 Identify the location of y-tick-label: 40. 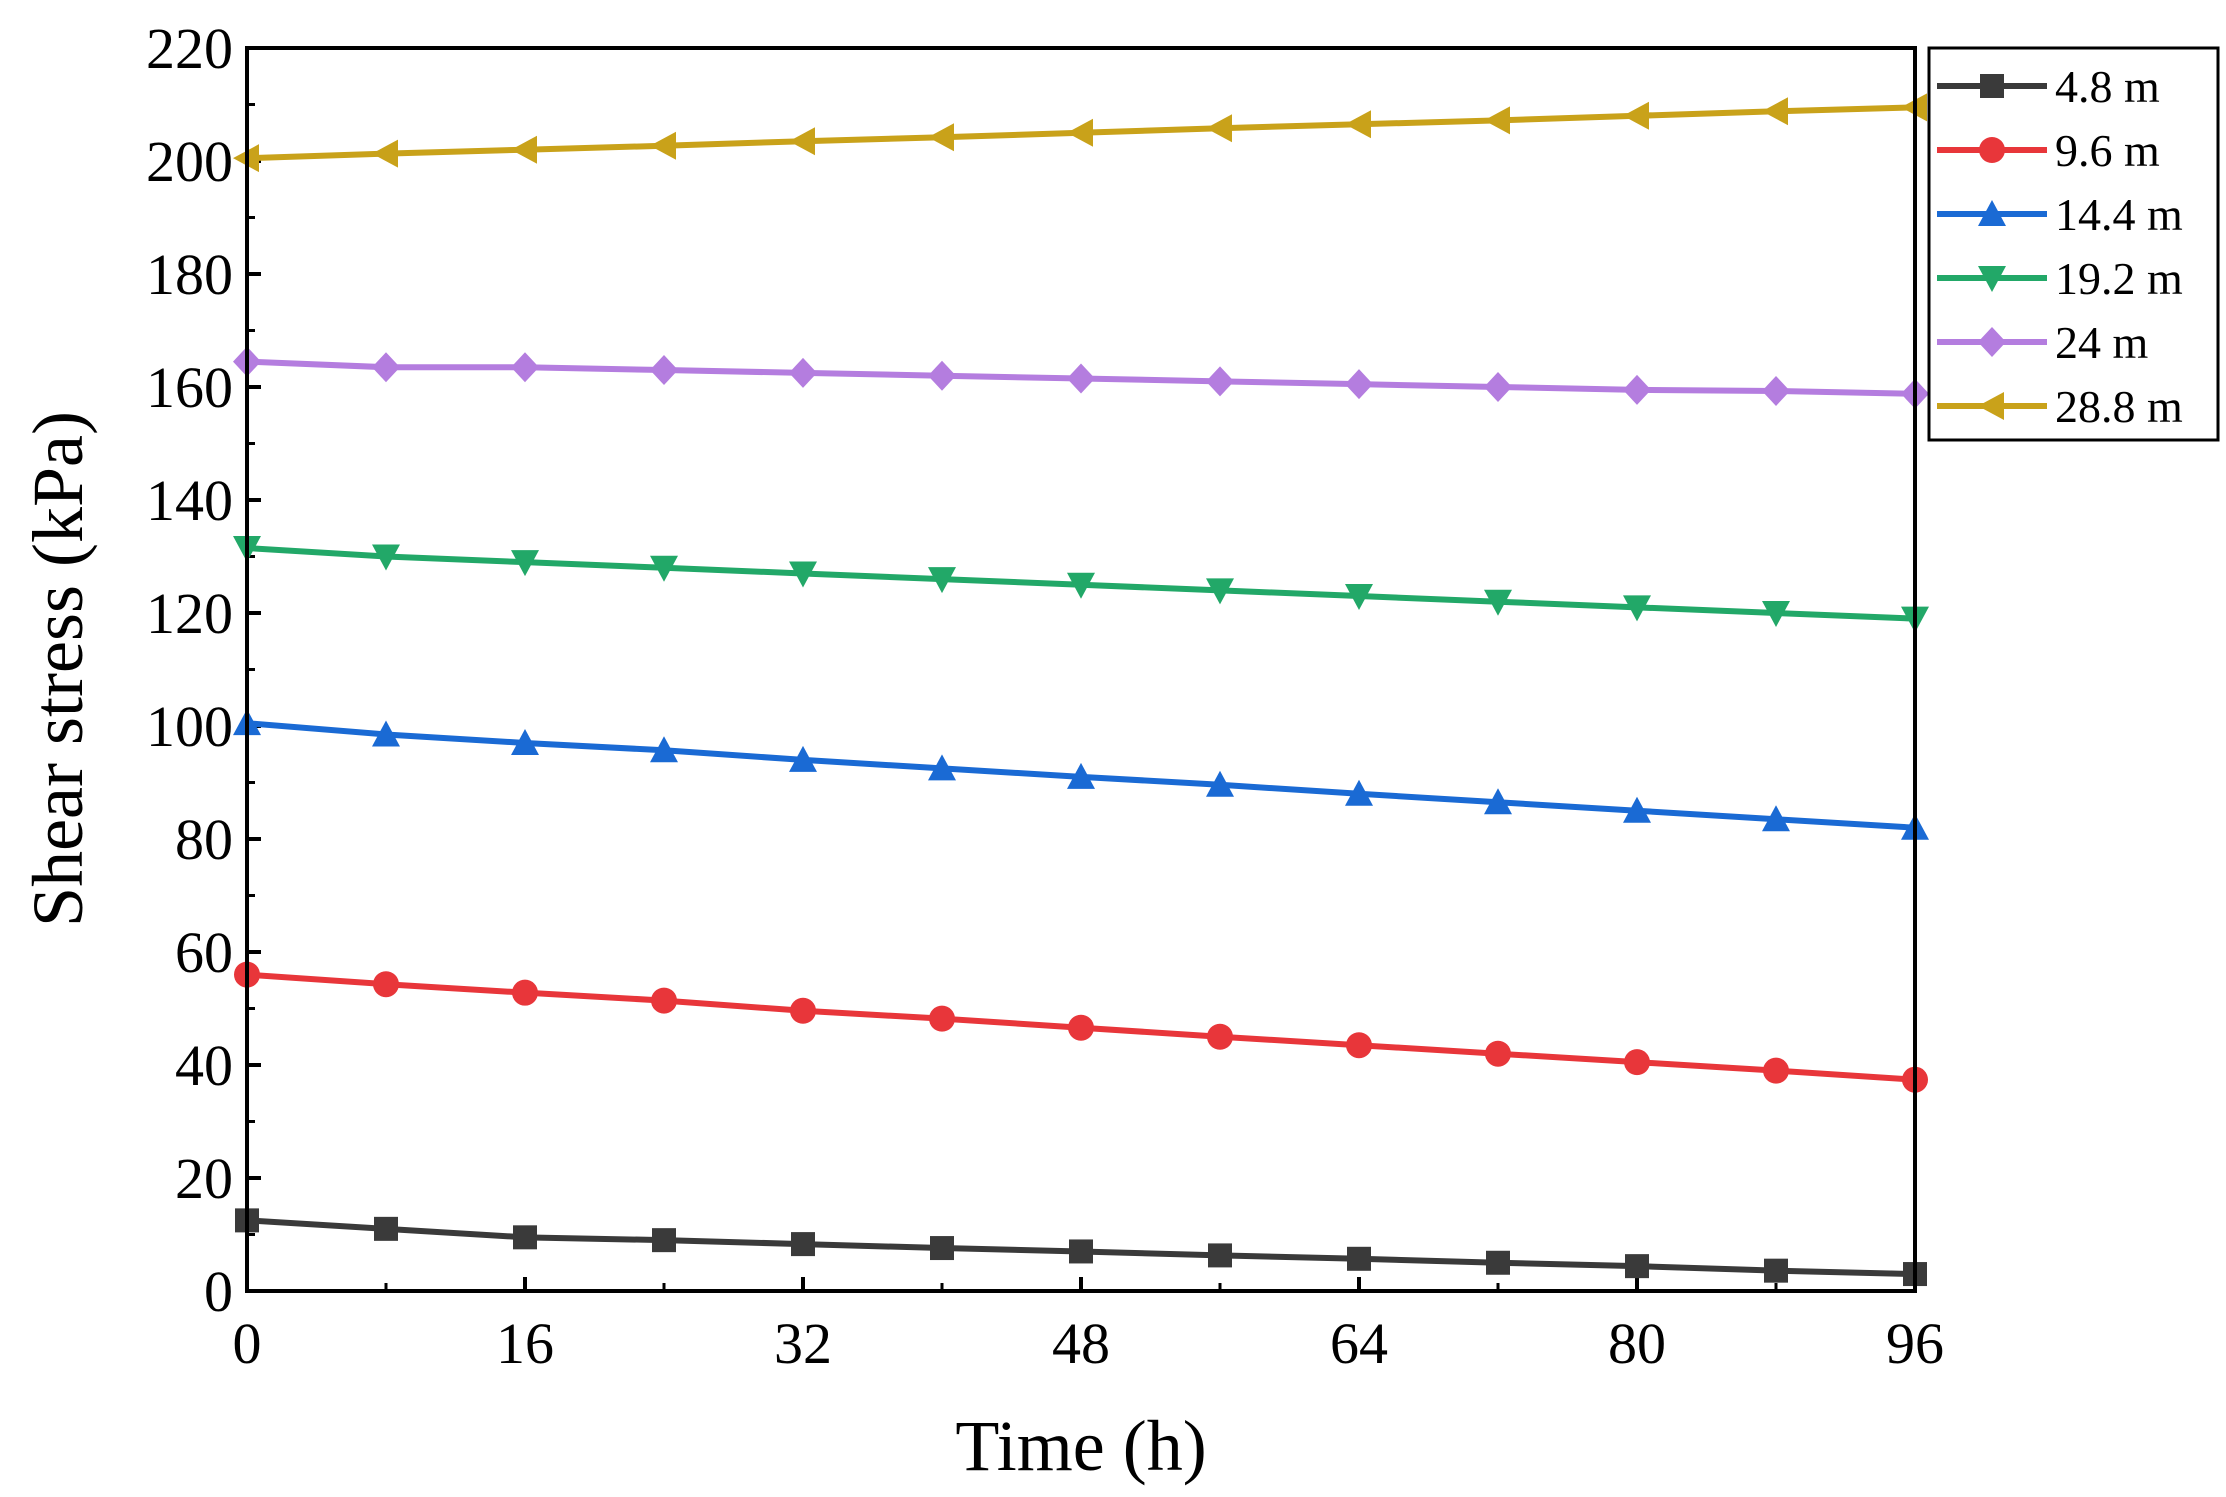
(204, 1065).